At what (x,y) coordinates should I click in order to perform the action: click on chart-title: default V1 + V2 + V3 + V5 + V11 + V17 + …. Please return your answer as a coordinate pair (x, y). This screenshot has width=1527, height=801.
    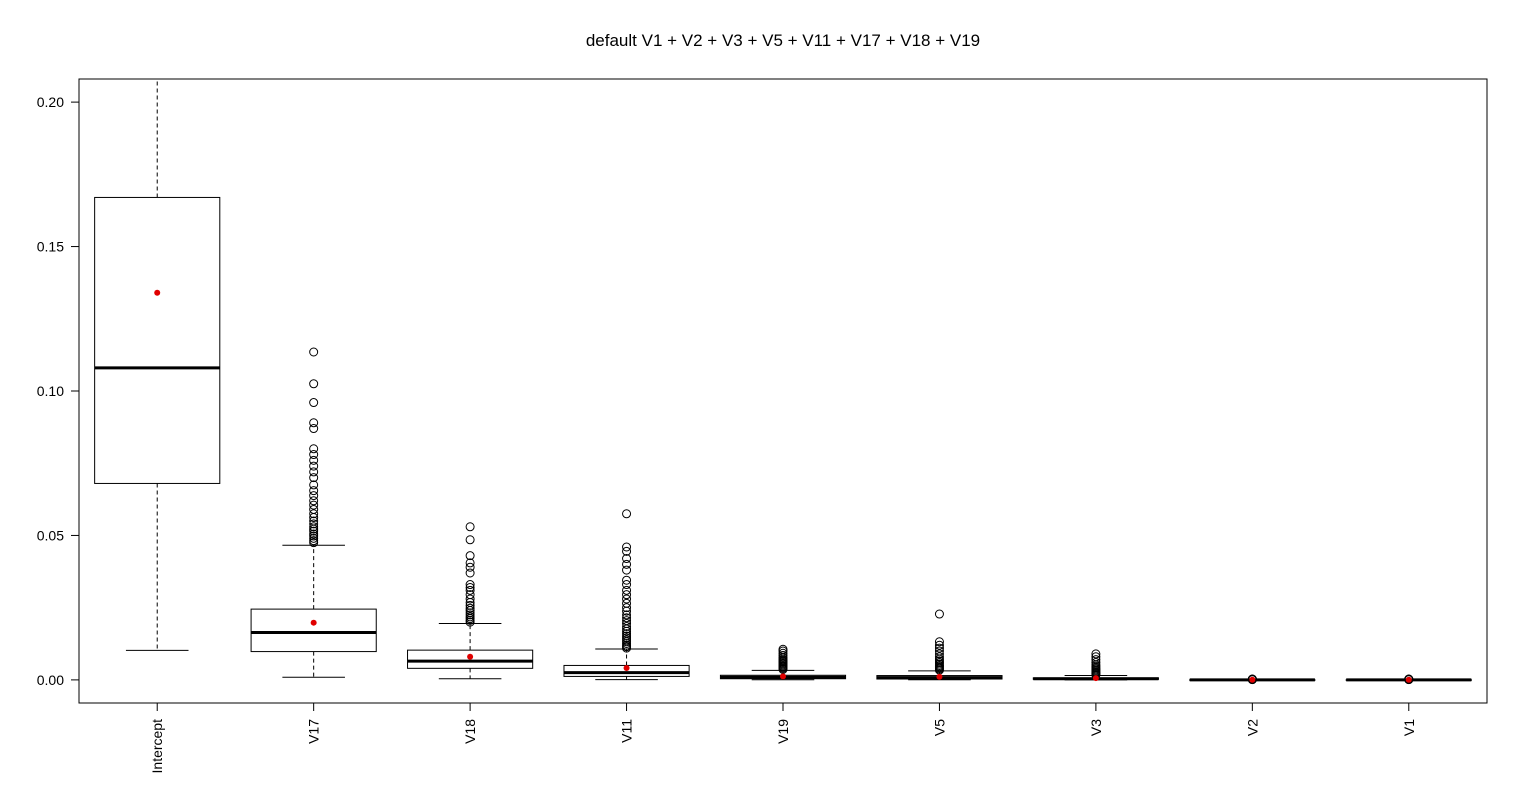
    Looking at the image, I should click on (783, 40).